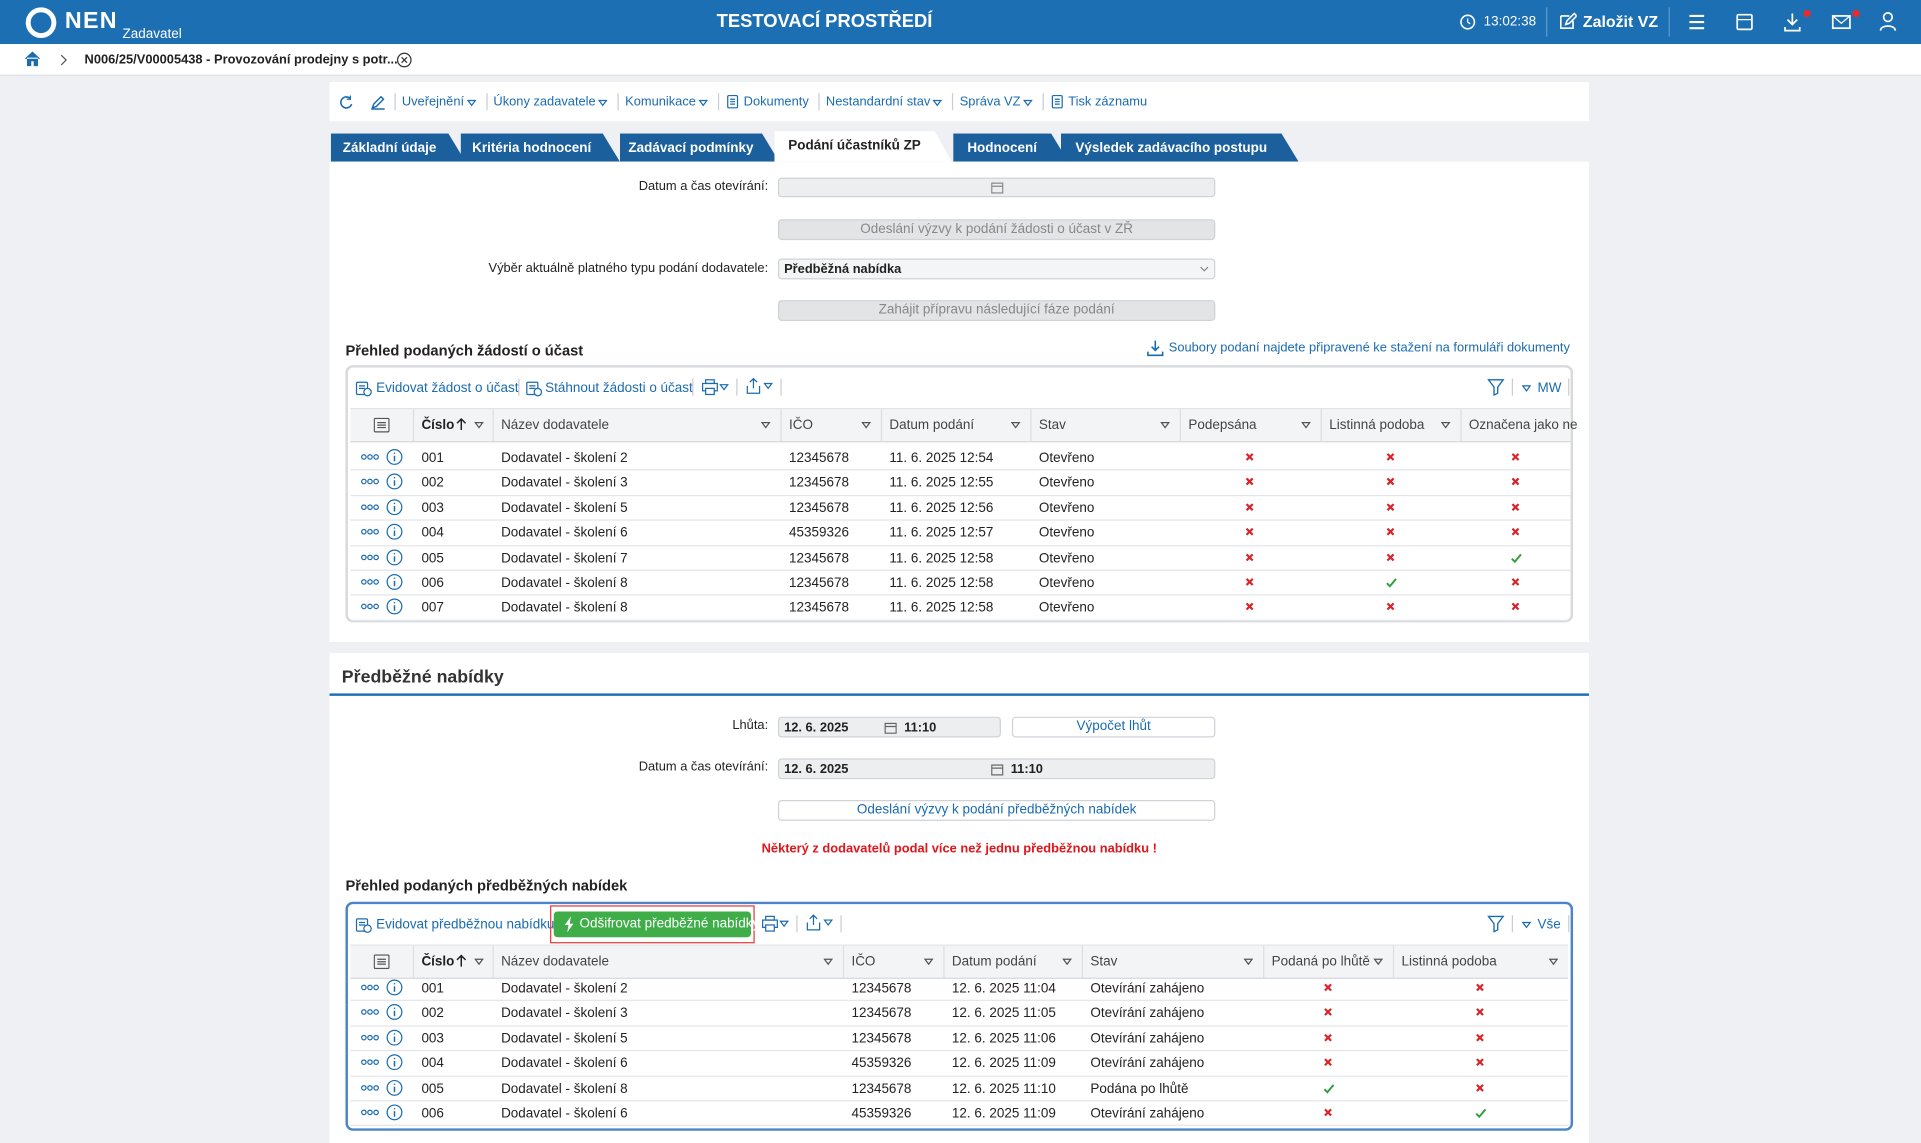 The height and width of the screenshot is (1143, 1921). What do you see at coordinates (465, 925) in the screenshot?
I see `action-link: Evidovat předběžnou nabídku` at bounding box center [465, 925].